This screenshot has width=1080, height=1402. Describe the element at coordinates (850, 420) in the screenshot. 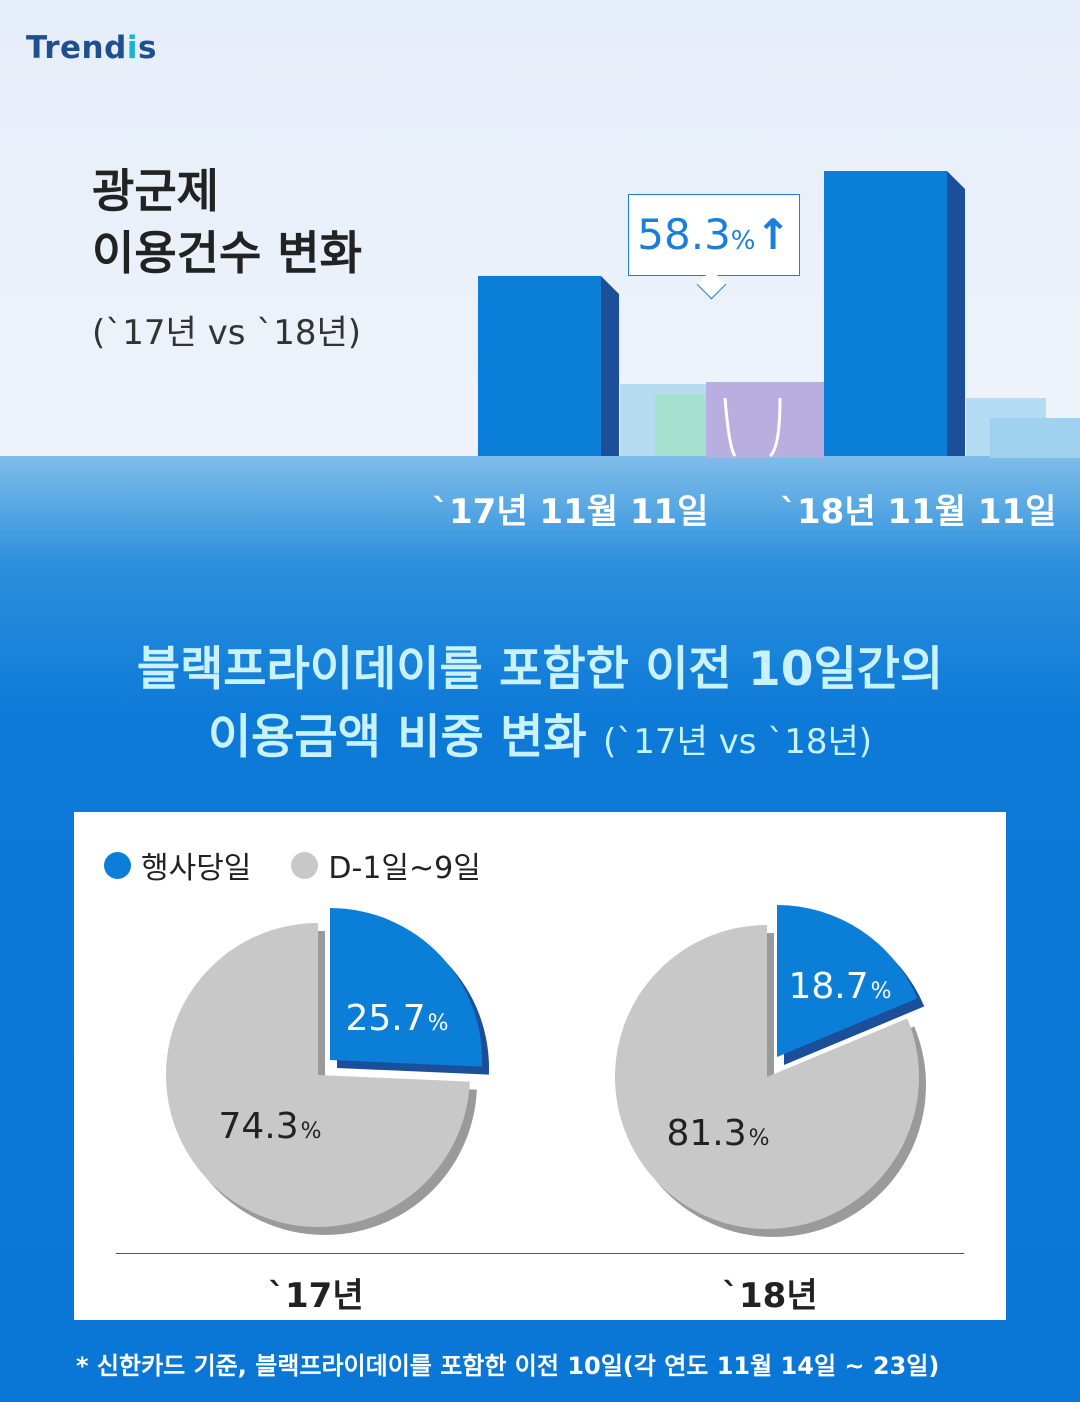

I see `shopping-bags-decoration` at that location.